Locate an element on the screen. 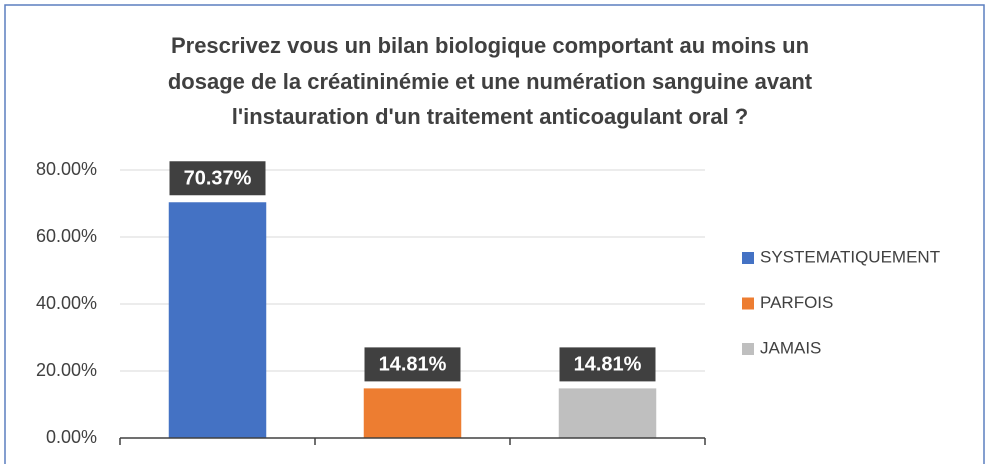  y-tick-label: 40.00% is located at coordinates (66, 303).